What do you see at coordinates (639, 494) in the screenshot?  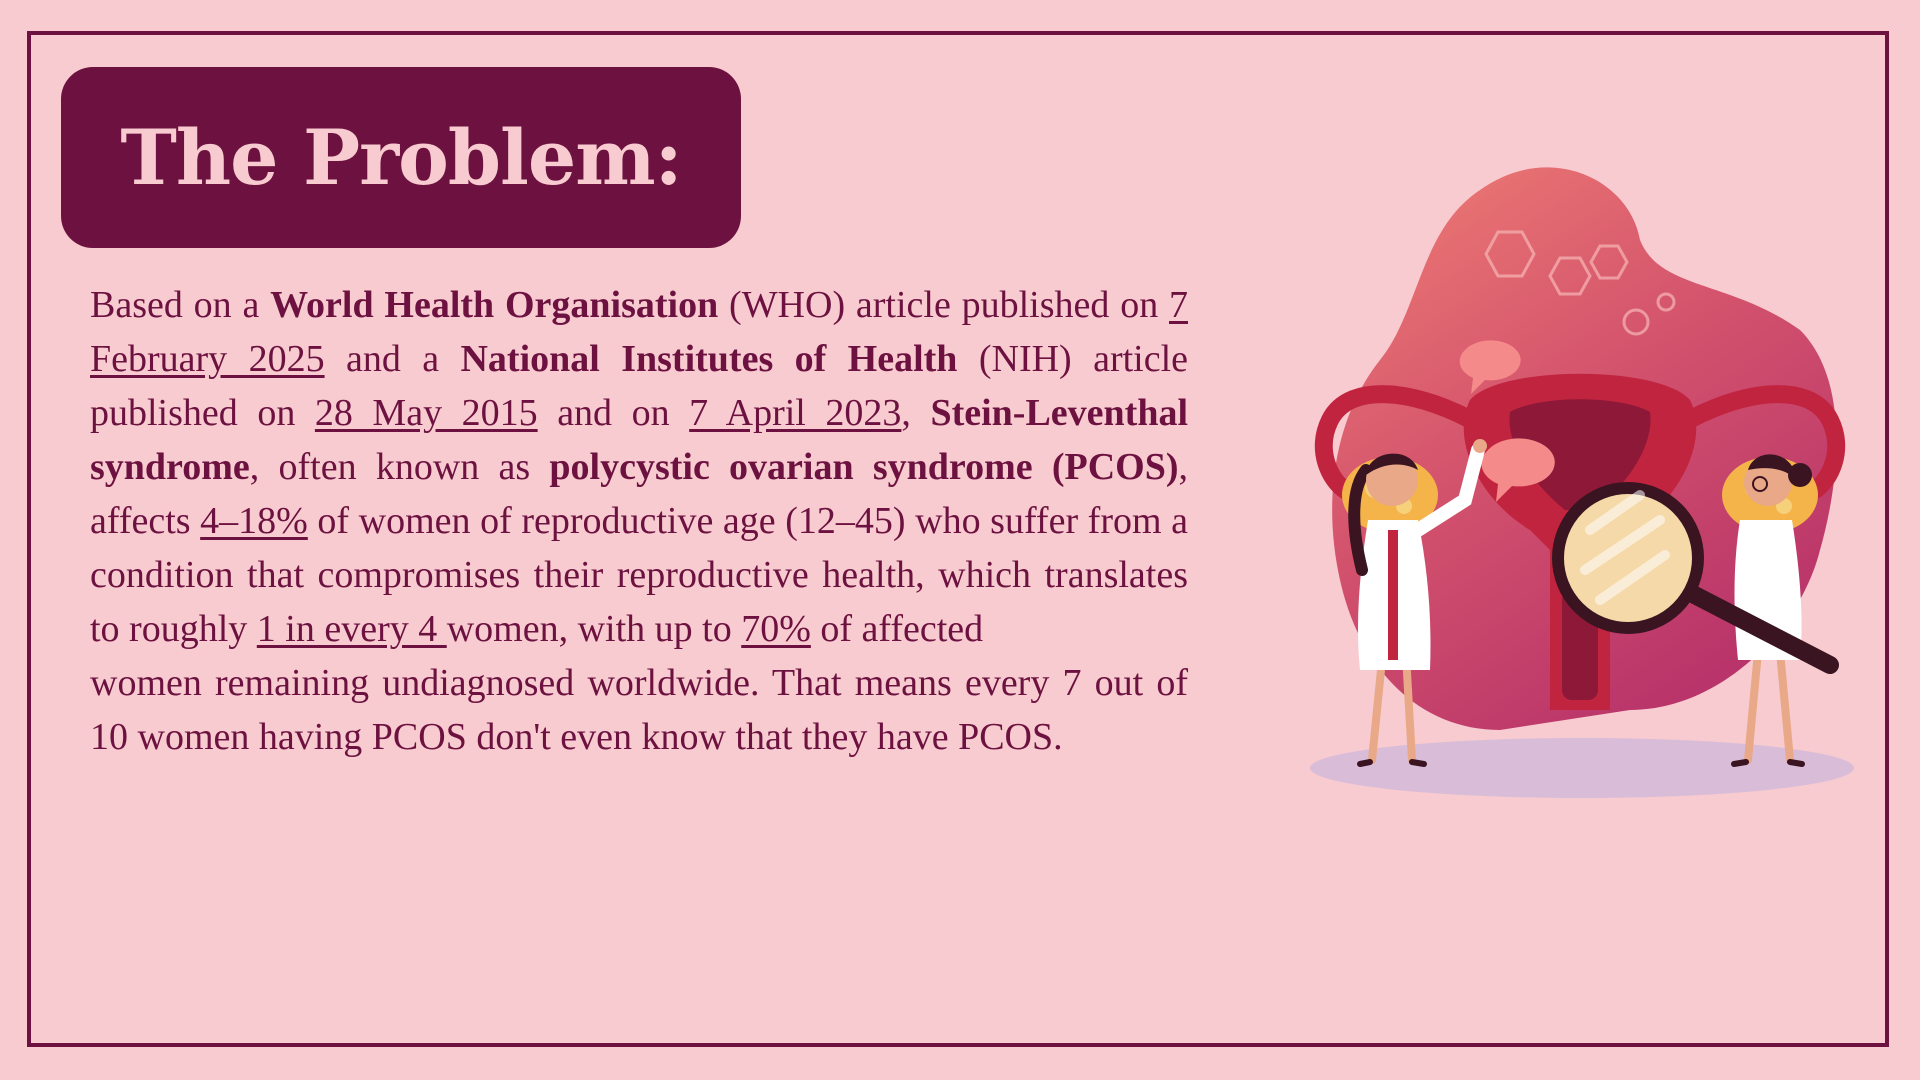 I see `text-segment: , affects` at bounding box center [639, 494].